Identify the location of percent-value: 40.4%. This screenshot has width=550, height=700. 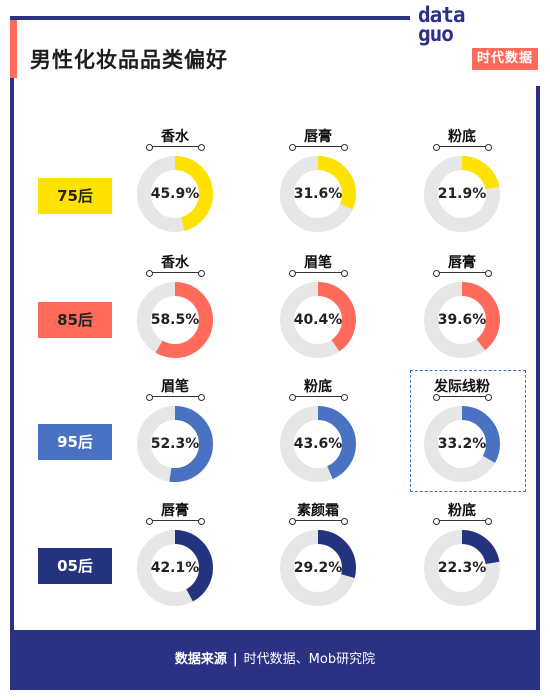
(318, 320).